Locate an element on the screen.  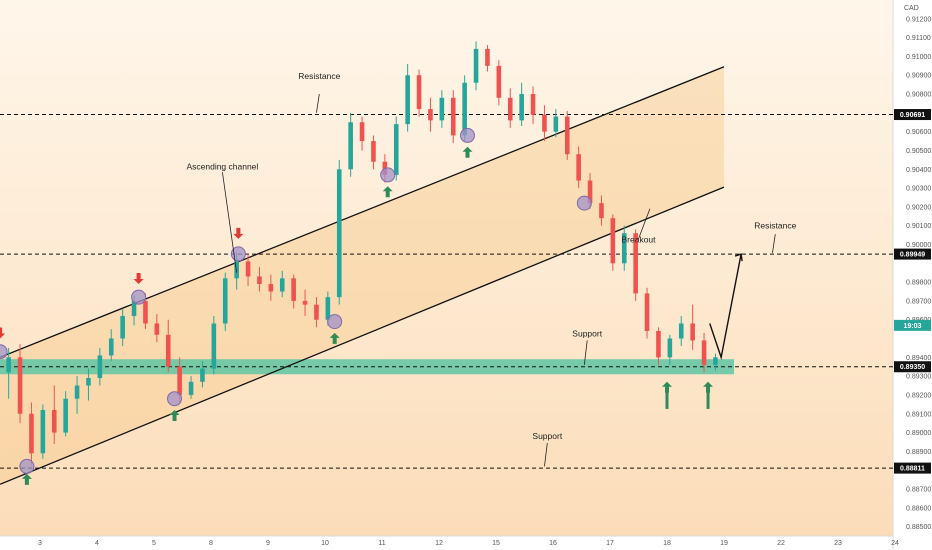
x-tick-label: 5 is located at coordinates (154, 543).